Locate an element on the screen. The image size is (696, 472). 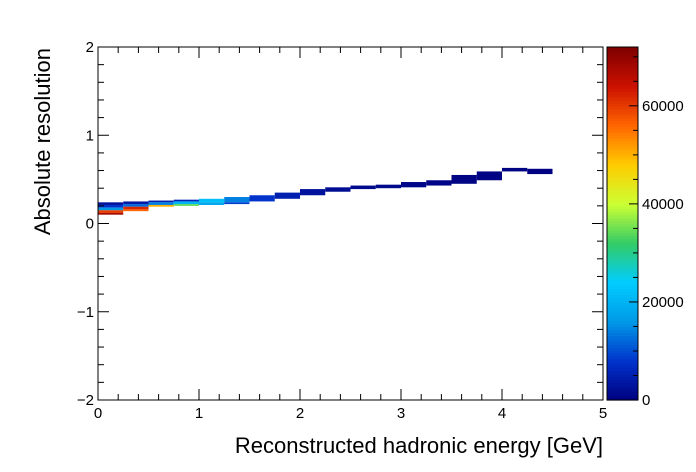
y-tick-label: 1 is located at coordinates (90, 135).